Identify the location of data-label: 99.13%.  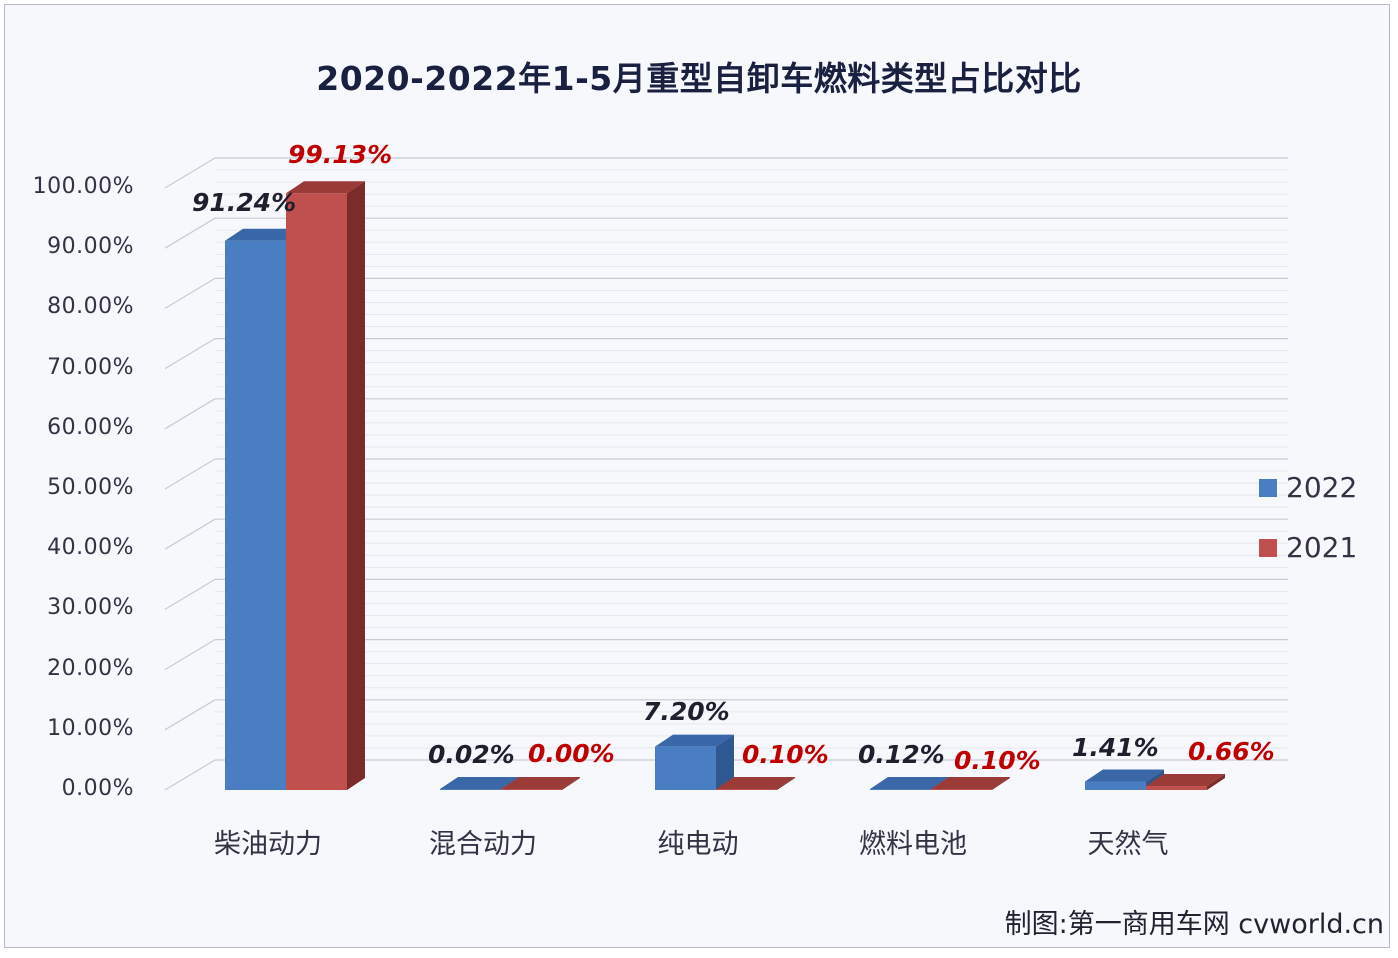
(340, 154).